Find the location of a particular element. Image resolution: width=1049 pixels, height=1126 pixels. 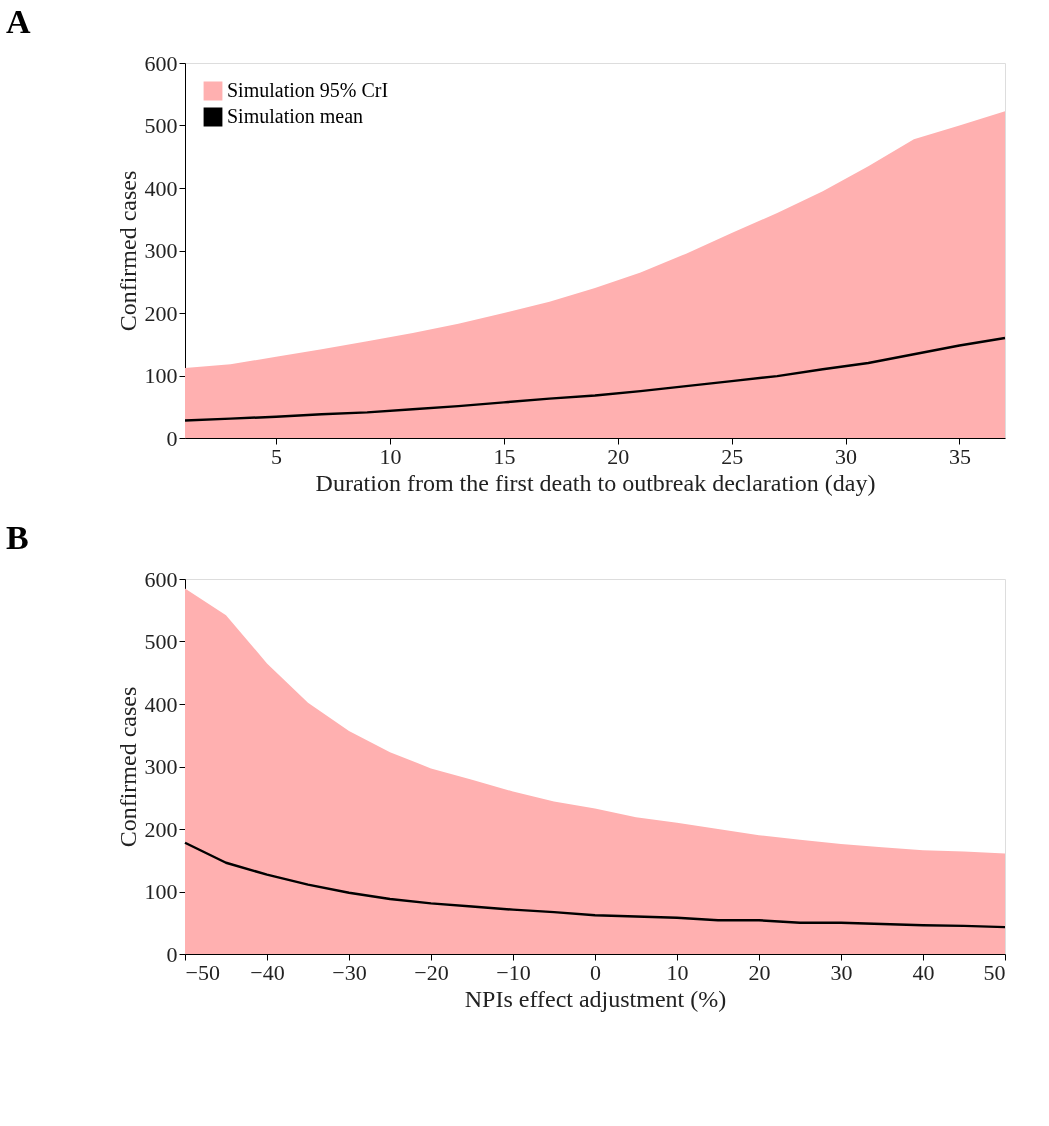

x-tick-label: 15 is located at coordinates (504, 456).